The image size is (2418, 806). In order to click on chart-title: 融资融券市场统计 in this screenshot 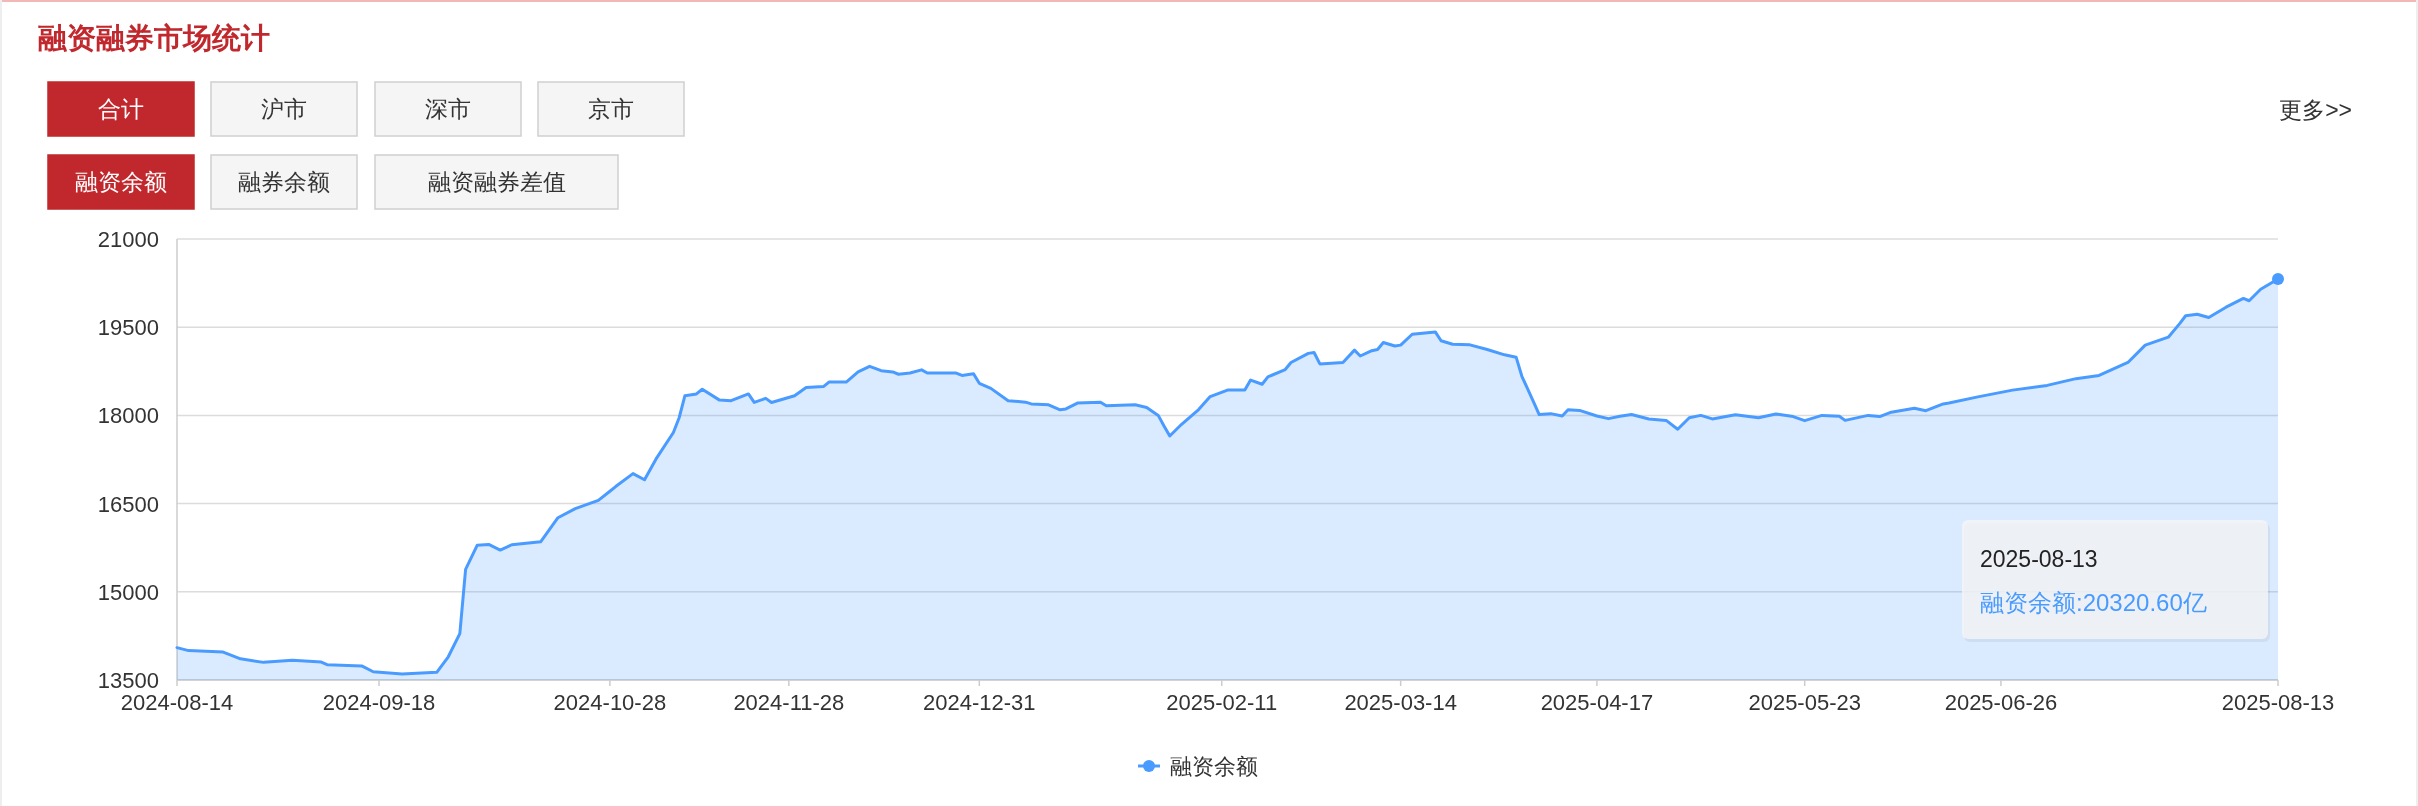, I will do `click(154, 38)`.